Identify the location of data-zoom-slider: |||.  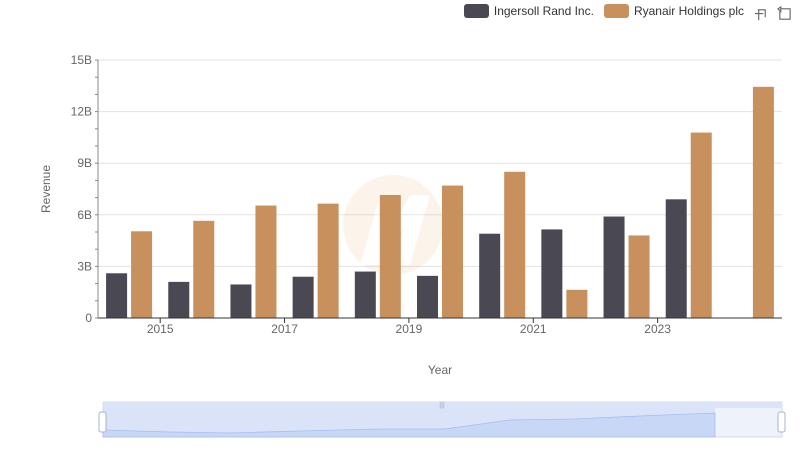
(442, 419).